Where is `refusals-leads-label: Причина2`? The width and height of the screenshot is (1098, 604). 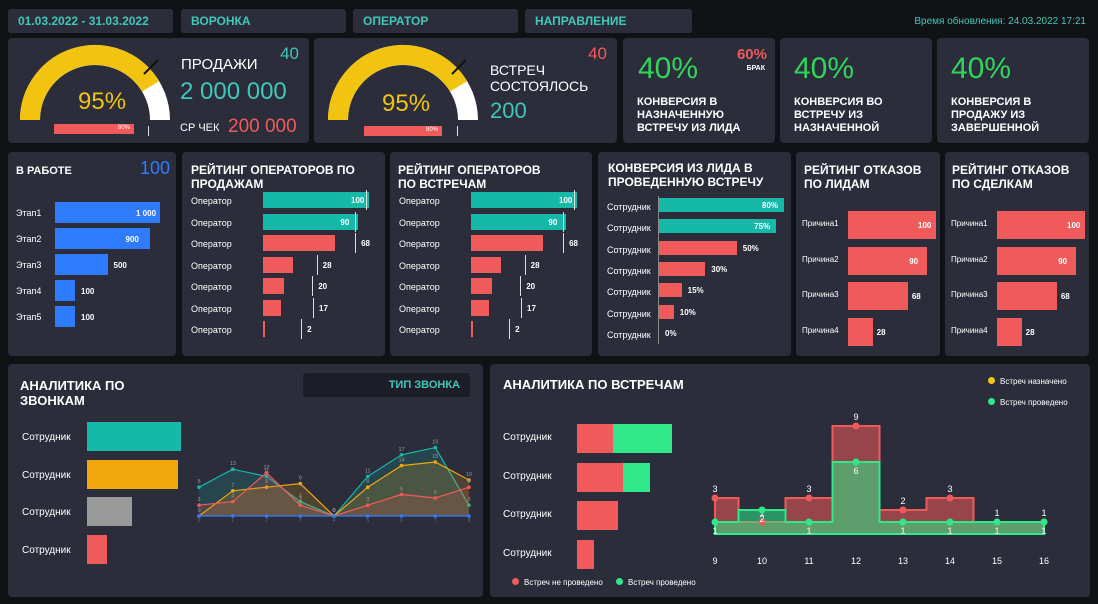
refusals-leads-label: Причина2 is located at coordinates (820, 259).